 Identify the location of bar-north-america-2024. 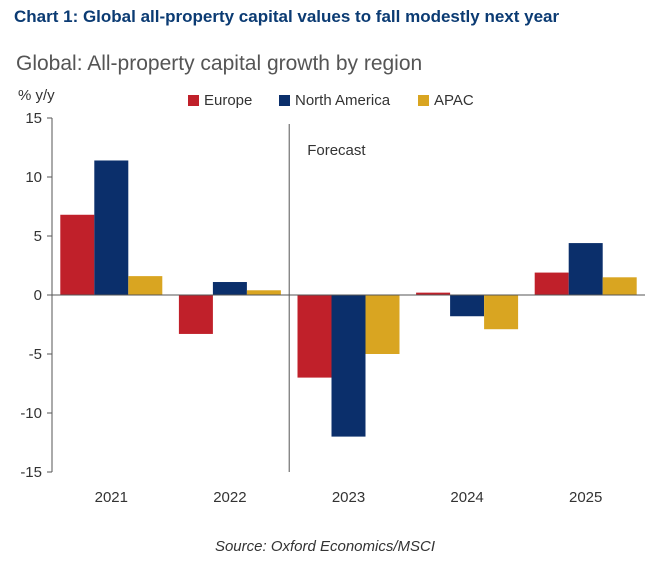
(467, 306).